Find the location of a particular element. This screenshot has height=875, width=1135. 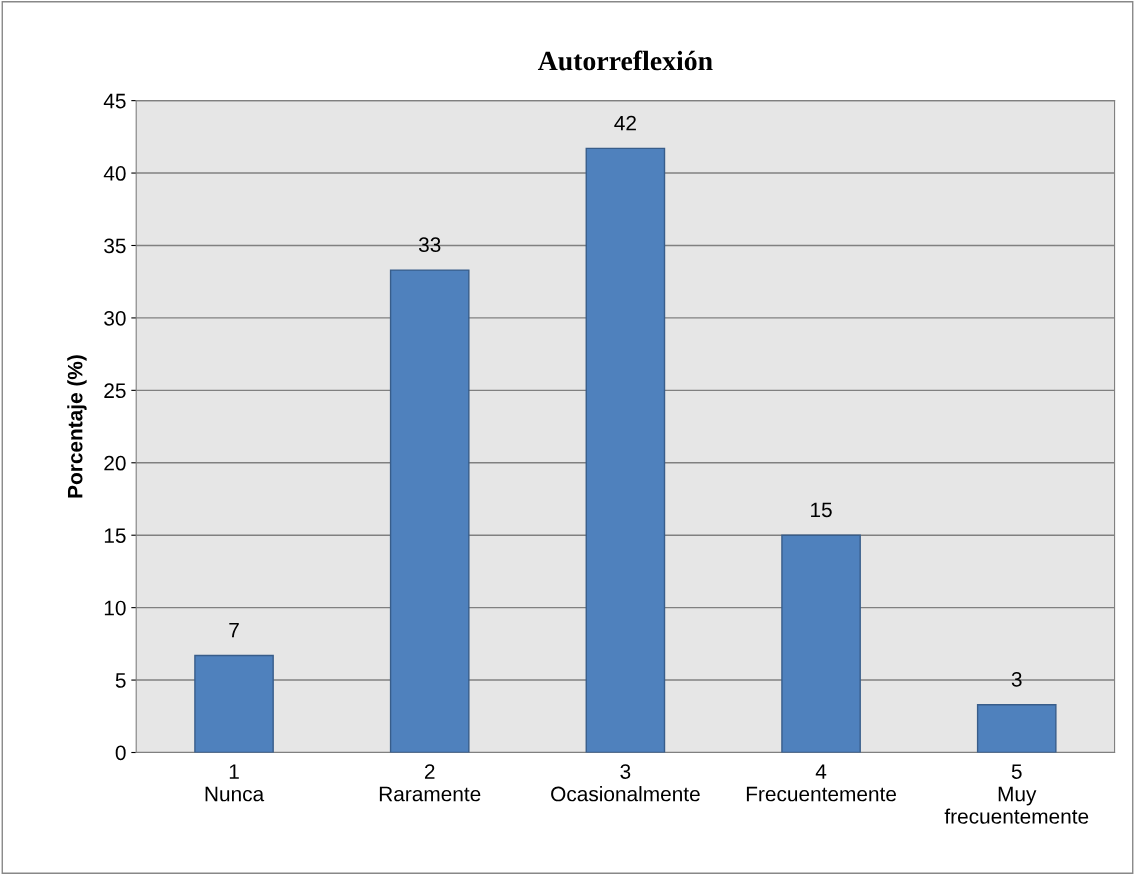

x-tick-label: 5 Muy frecuentemente is located at coordinates (1016, 794).